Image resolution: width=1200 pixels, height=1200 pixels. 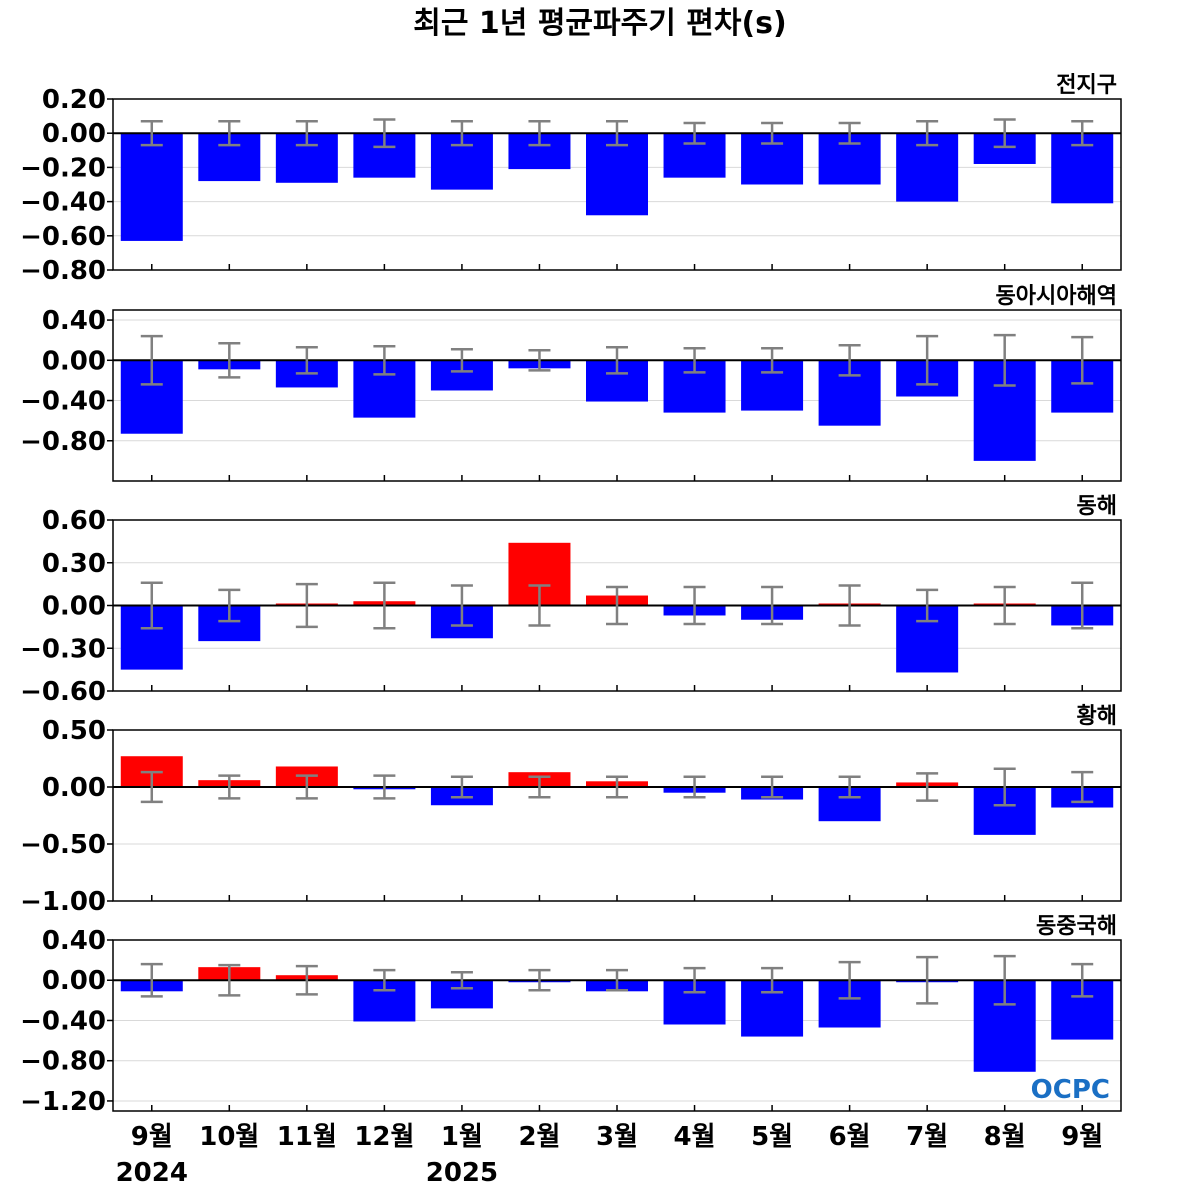 What do you see at coordinates (695, 1137) in the screenshot?
I see `x-tick-label: 4월` at bounding box center [695, 1137].